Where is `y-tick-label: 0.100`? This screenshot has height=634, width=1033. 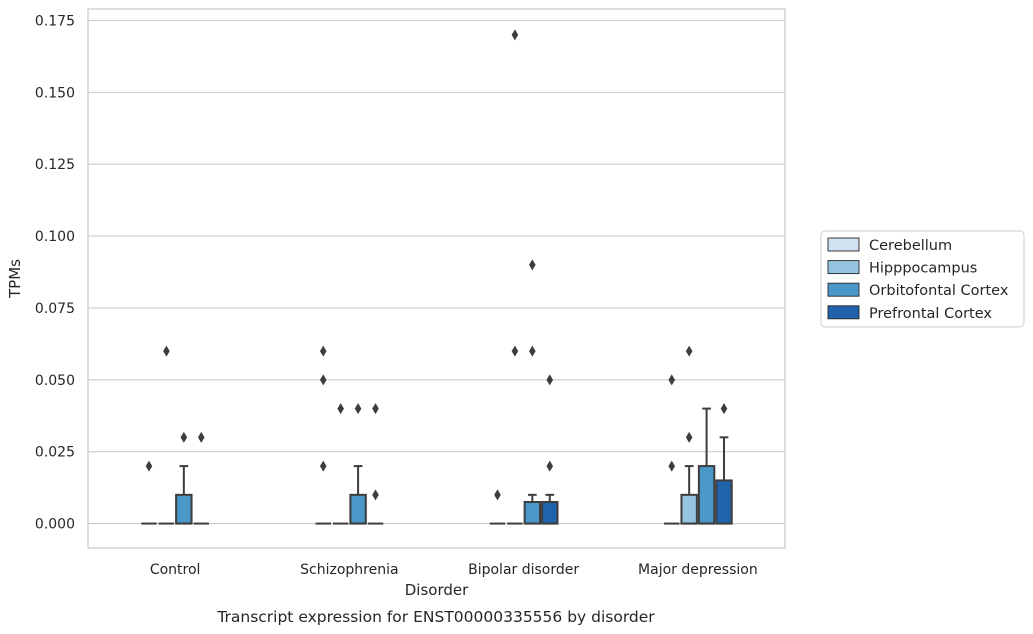 y-tick-label: 0.100 is located at coordinates (55, 237).